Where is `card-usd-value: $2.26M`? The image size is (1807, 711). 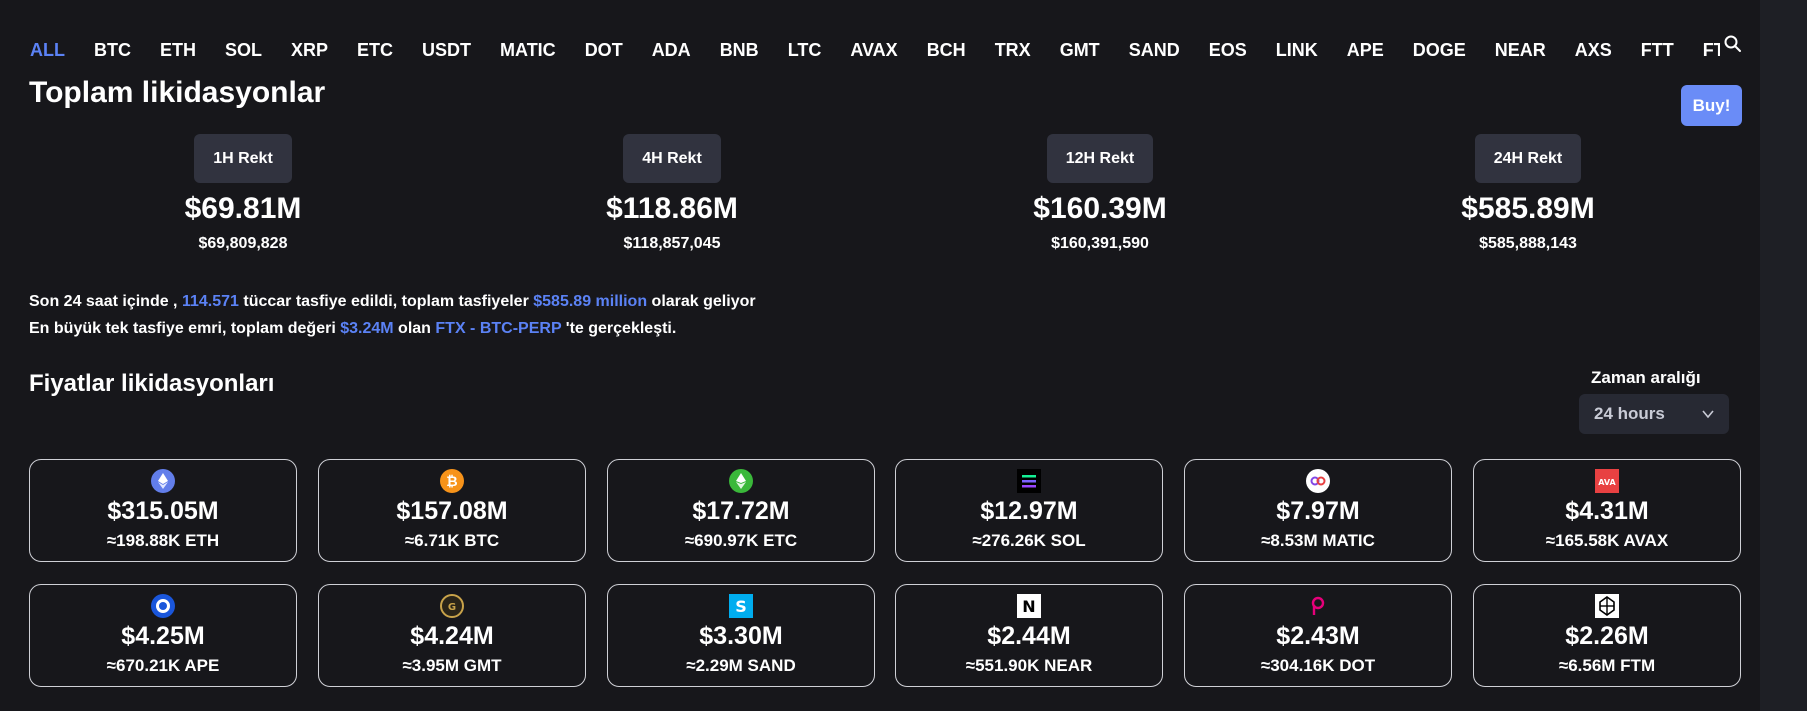 card-usd-value: $2.26M is located at coordinates (1607, 636).